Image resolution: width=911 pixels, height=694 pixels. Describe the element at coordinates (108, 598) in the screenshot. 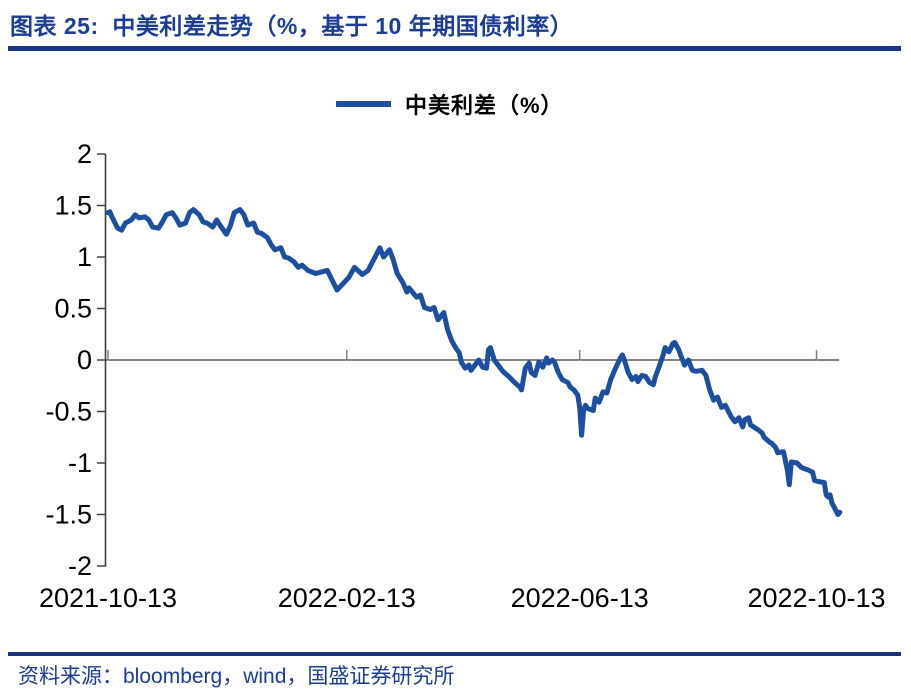

I see `x-tick-label: 2021-10-13` at that location.